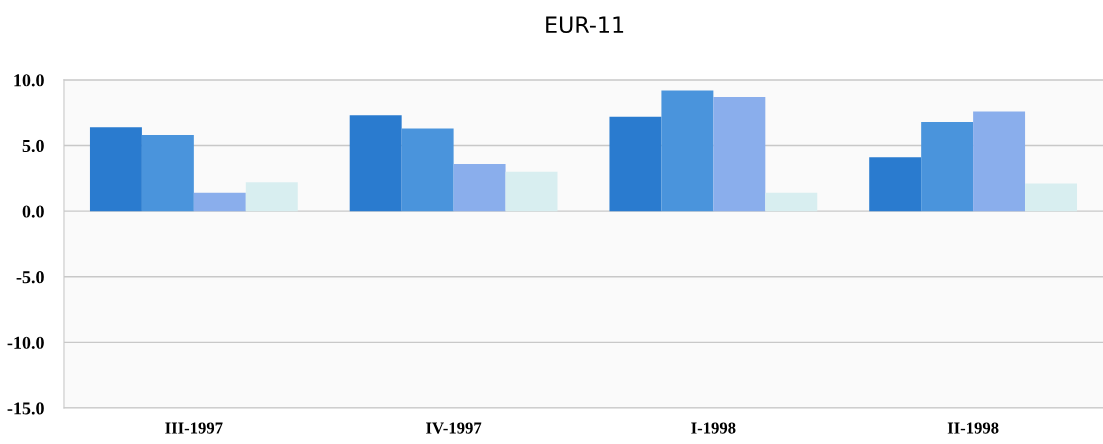 The width and height of the screenshot is (1103, 444). Describe the element at coordinates (713, 428) in the screenshot. I see `x-tick-label: I-1998` at that location.